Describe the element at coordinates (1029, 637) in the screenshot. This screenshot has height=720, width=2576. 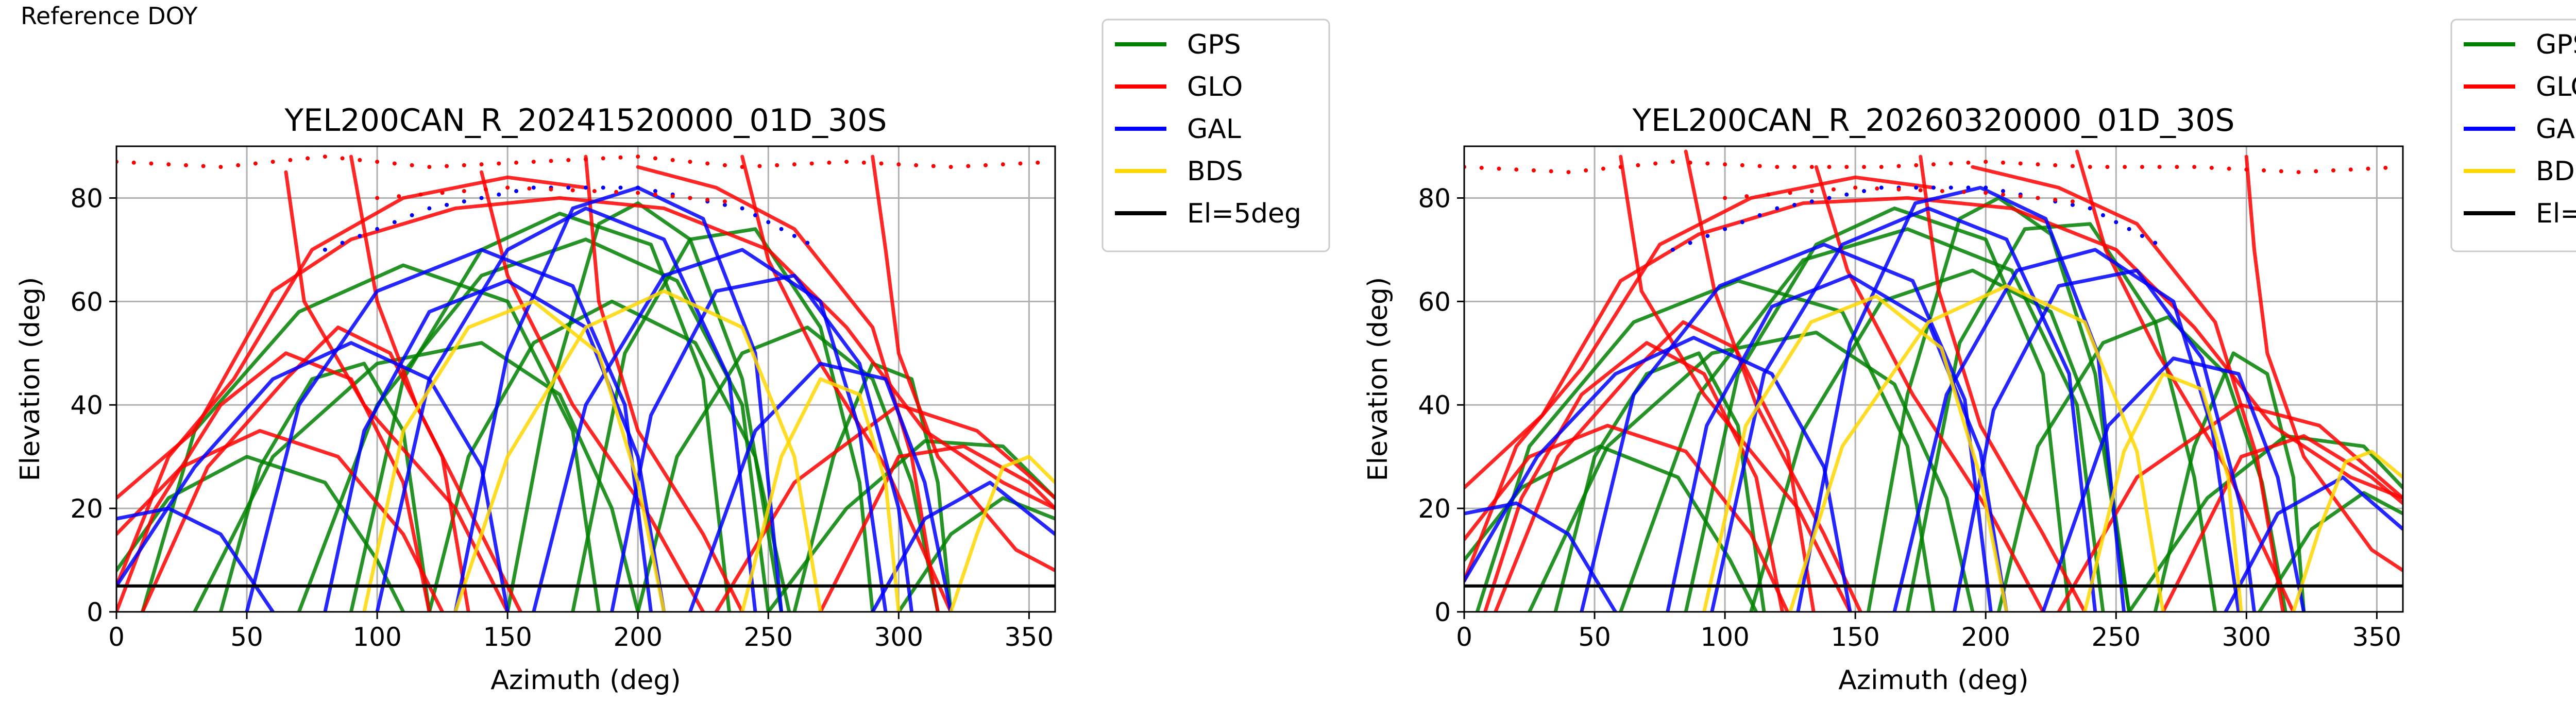
I see `x-tick-label: 350` at that location.